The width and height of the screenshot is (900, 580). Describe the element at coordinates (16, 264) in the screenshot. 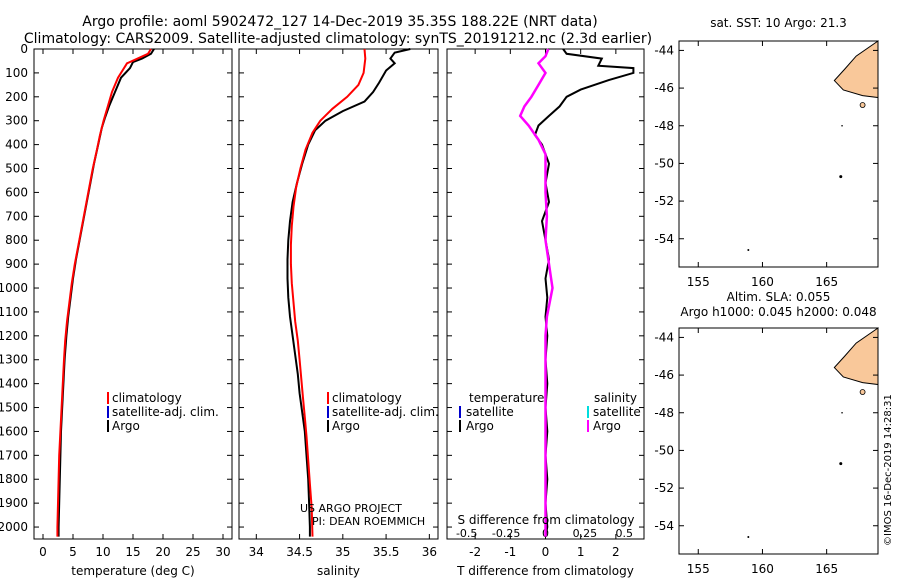

I see `y-tick-label: 900` at that location.